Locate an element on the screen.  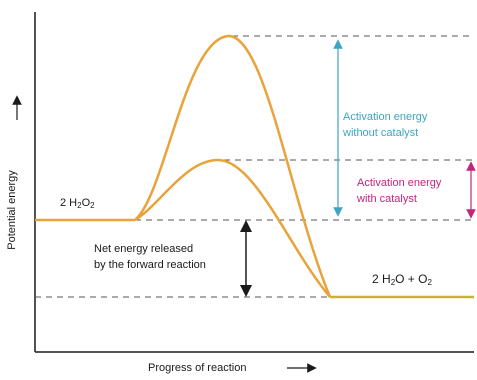
label-net-energy-line1: Net energy released is located at coordinates (144, 249).